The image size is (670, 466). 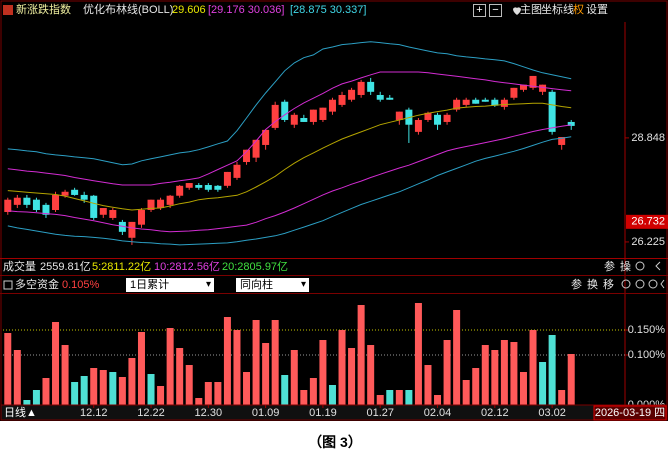 What do you see at coordinates (517, 11) in the screenshot?
I see `favorite-icon` at bounding box center [517, 11].